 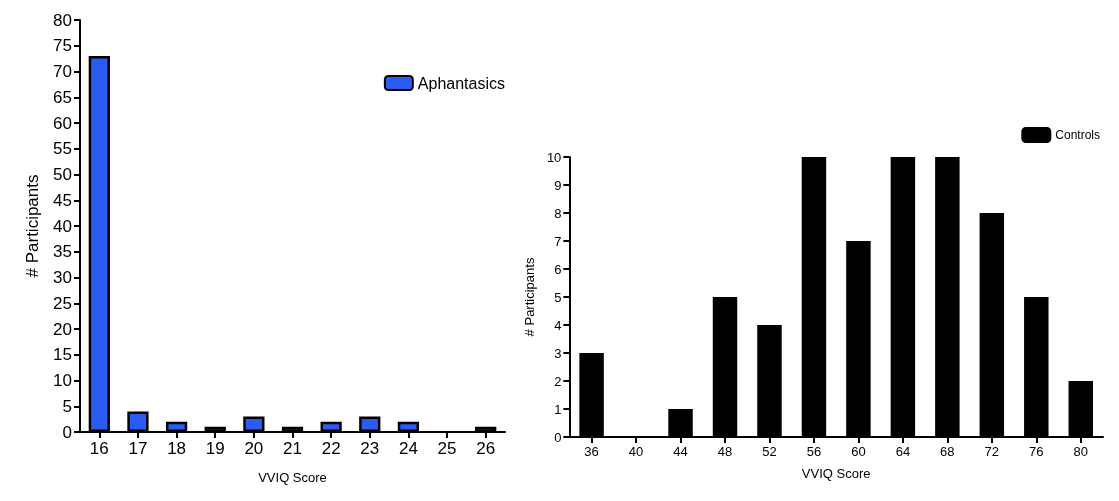 I want to click on y-tick-label: 25, so click(x=62, y=303).